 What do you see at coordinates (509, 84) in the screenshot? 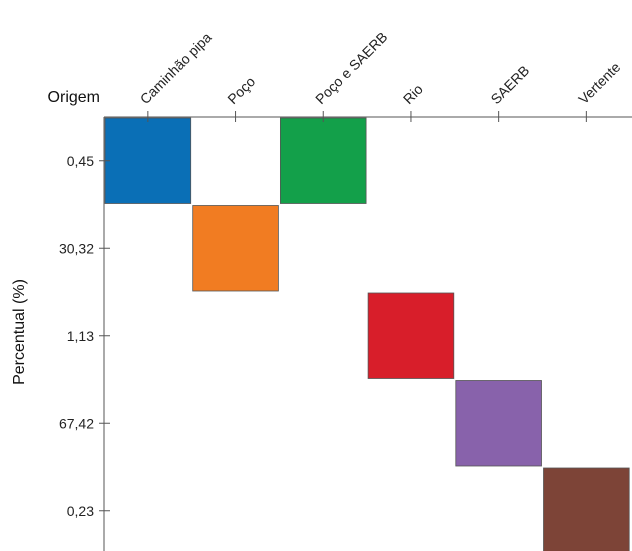
I see `x-tick-label-saerb: SAERB` at bounding box center [509, 84].